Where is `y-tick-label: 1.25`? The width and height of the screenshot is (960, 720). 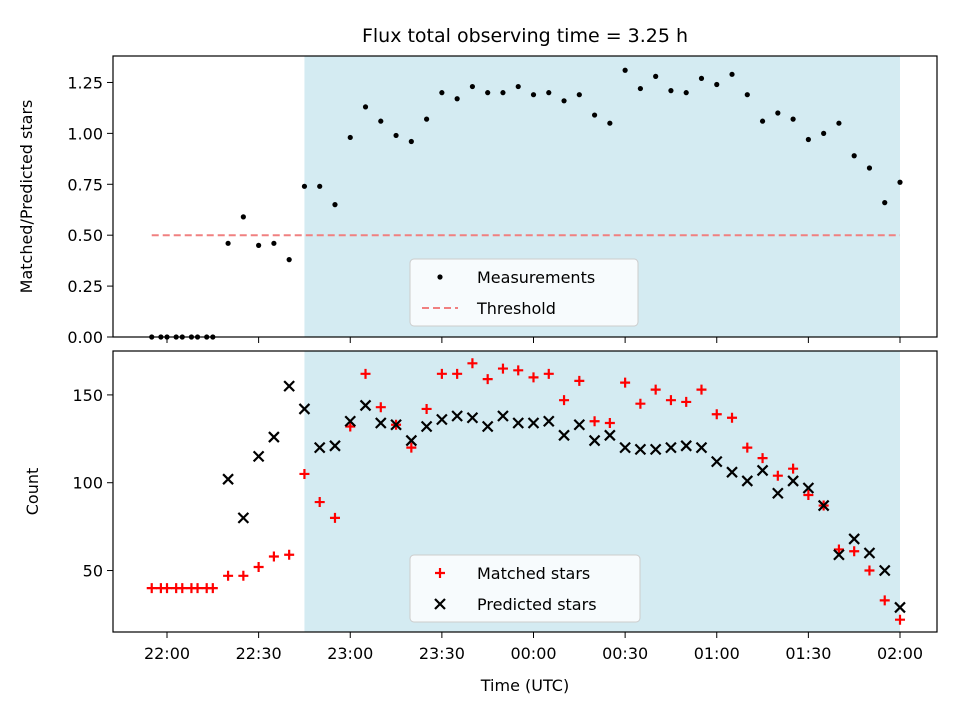 y-tick-label: 1.25 is located at coordinates (85, 82).